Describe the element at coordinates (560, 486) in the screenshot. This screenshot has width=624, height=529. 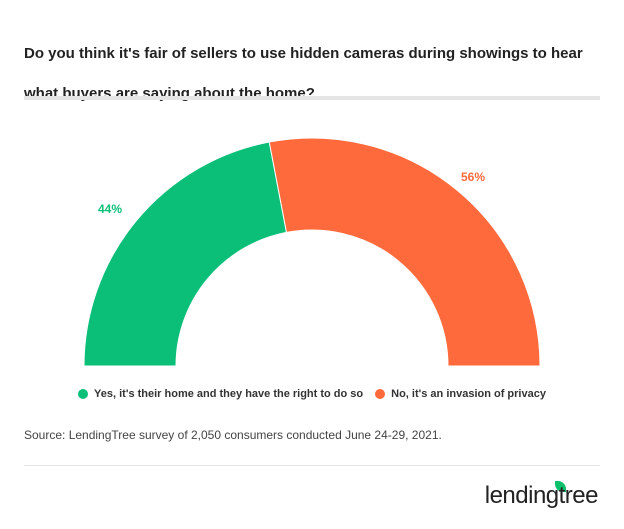
I see `logo-leaf-icon` at that location.